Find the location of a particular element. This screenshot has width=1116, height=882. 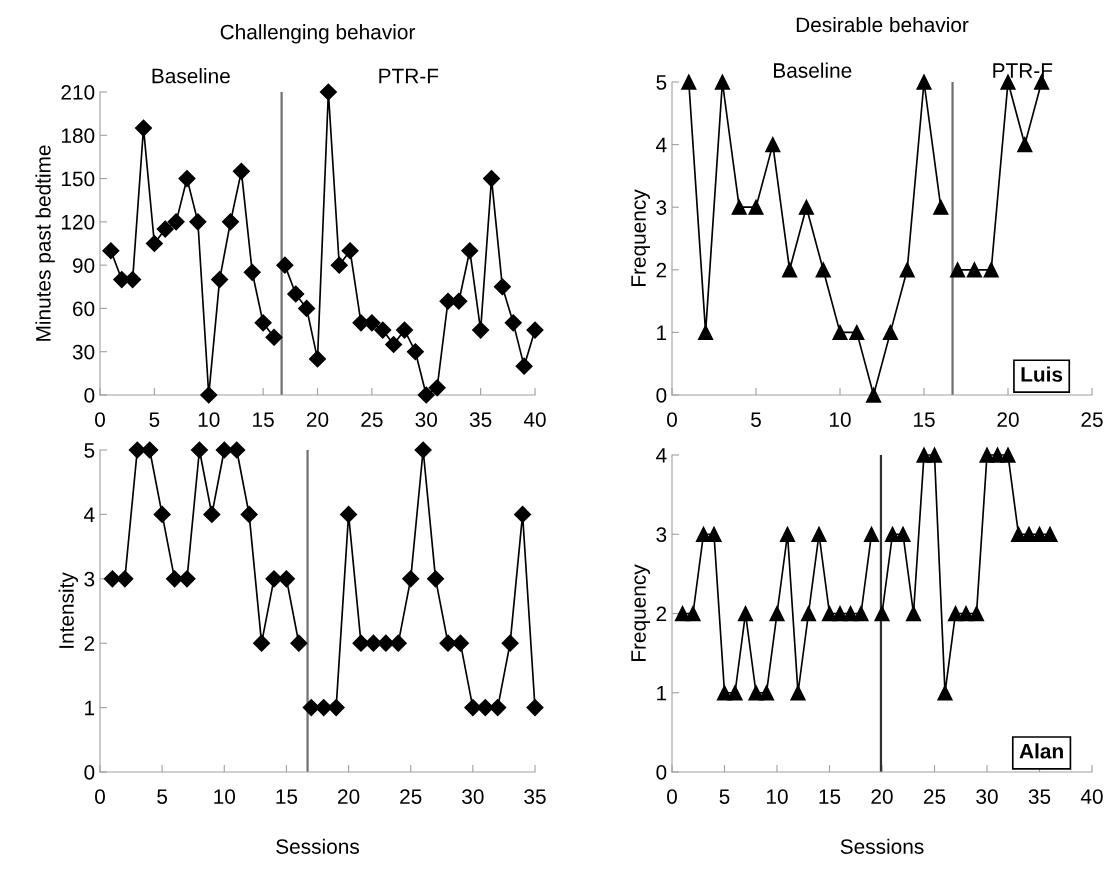

y-tick-label: 1 is located at coordinates (662, 332).